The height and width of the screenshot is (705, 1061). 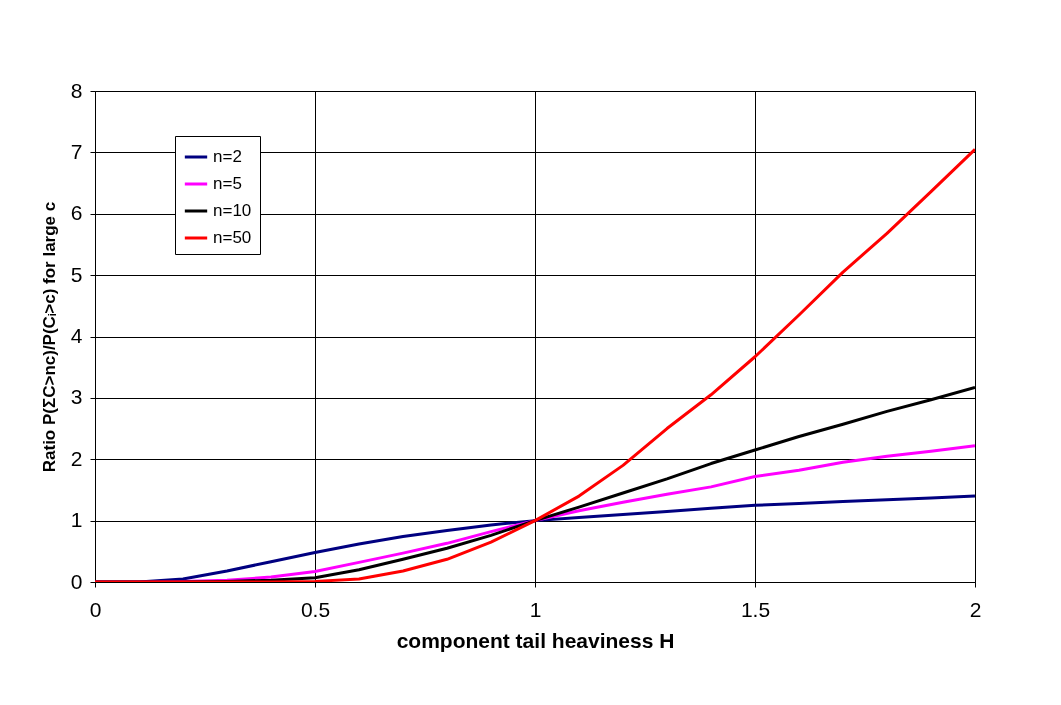 I want to click on y-tick-label: 0, so click(x=76, y=581).